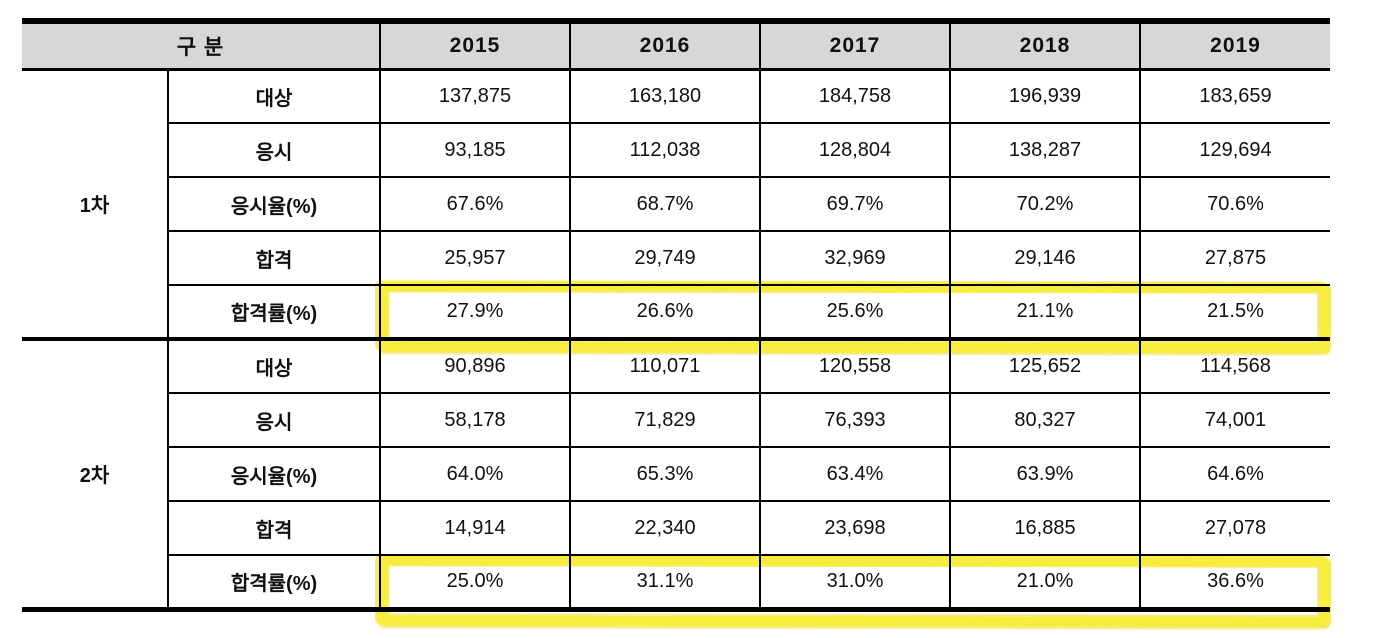  Describe the element at coordinates (475, 365) in the screenshot. I see `table-cell: 90,896` at that location.